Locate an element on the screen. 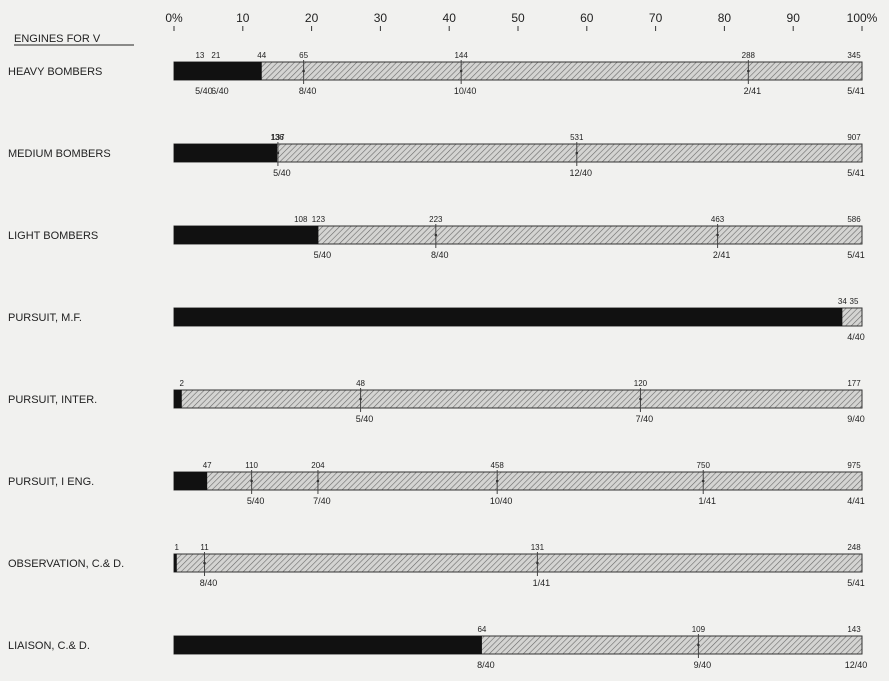  axis-tick-label: 40 is located at coordinates (450, 18).